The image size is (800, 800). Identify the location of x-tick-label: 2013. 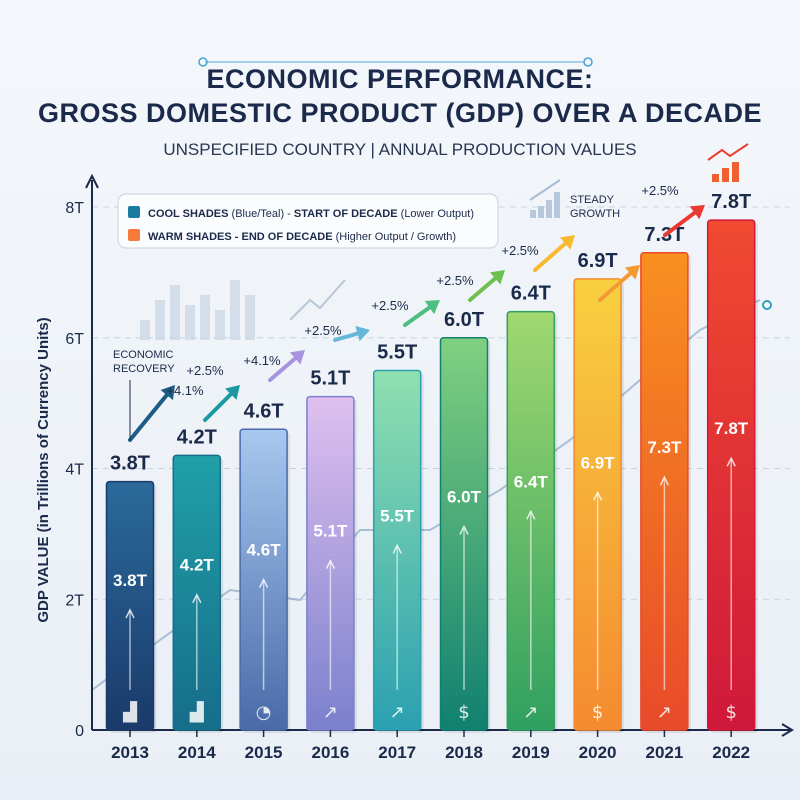
(130, 752).